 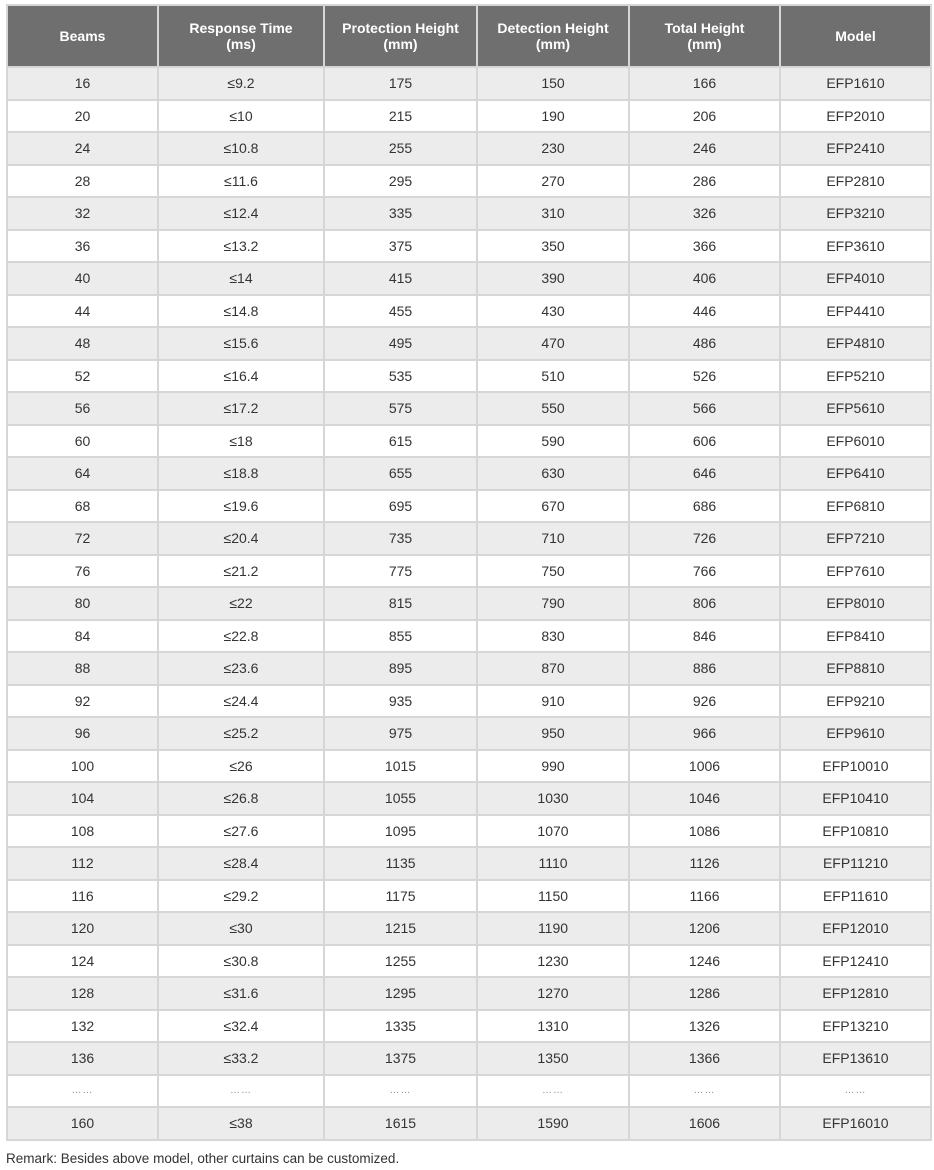 I want to click on table-row: 96 ≤25.2 975 950 966 EFP9610, so click(x=469, y=733).